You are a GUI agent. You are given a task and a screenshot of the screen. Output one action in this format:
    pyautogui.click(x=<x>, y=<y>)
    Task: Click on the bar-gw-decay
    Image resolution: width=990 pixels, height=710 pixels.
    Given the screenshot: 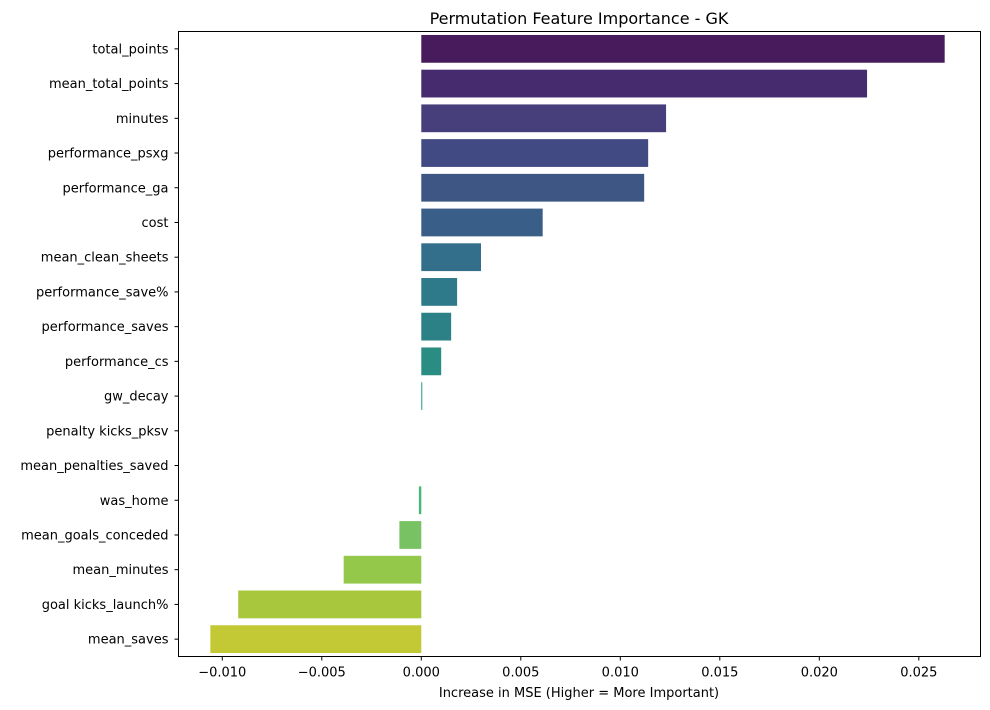 What is the action you would take?
    pyautogui.click(x=422, y=396)
    